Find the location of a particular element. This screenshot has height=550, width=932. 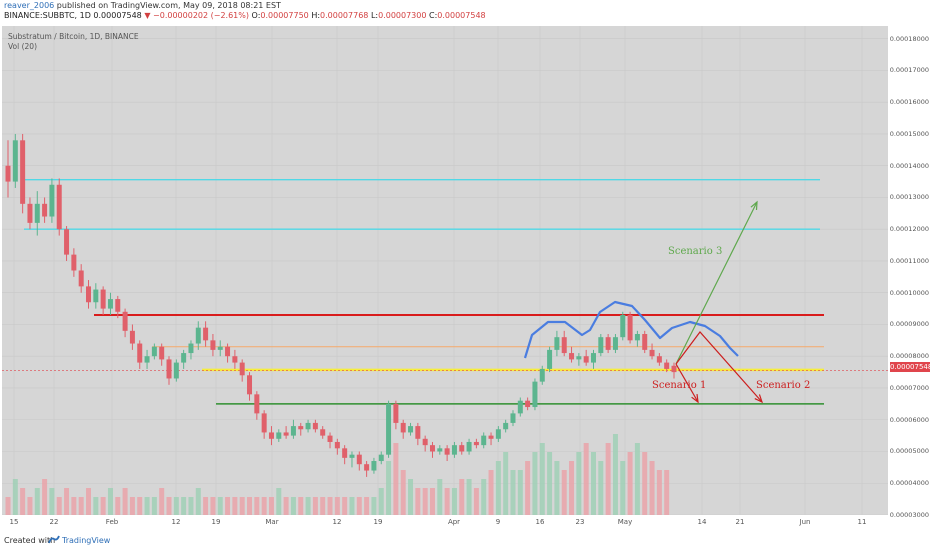

x-tick-label: 21 is located at coordinates (740, 522).